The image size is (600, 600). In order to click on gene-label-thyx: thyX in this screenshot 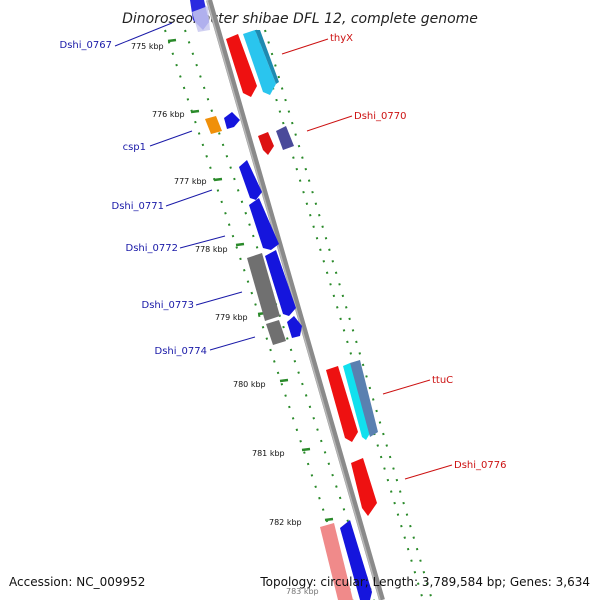, I will do `click(341, 38)`.